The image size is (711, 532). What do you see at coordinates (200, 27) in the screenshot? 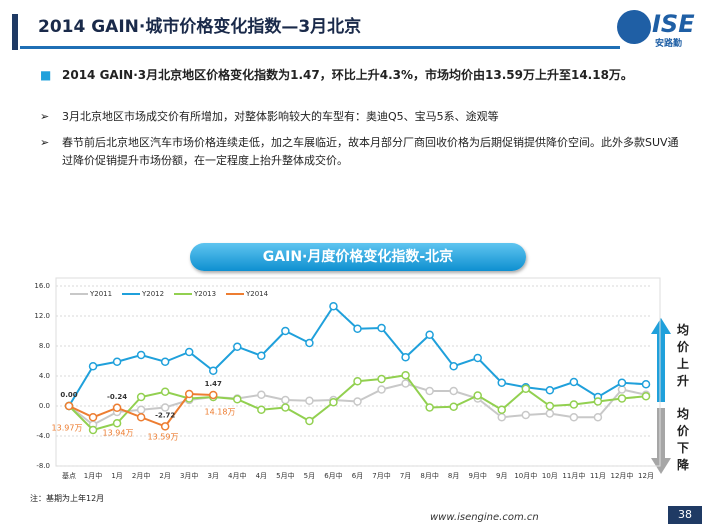
I see `slide-title: 2014 GAIN·城市价格变化指数—3月北京` at bounding box center [200, 27].